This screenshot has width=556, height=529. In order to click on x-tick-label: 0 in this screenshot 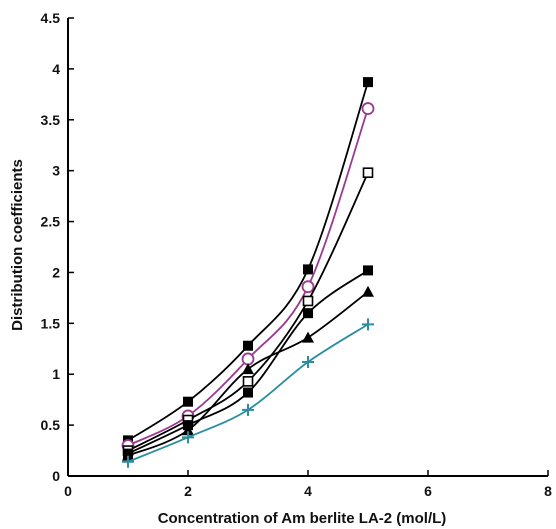, I will do `click(68, 491)`.